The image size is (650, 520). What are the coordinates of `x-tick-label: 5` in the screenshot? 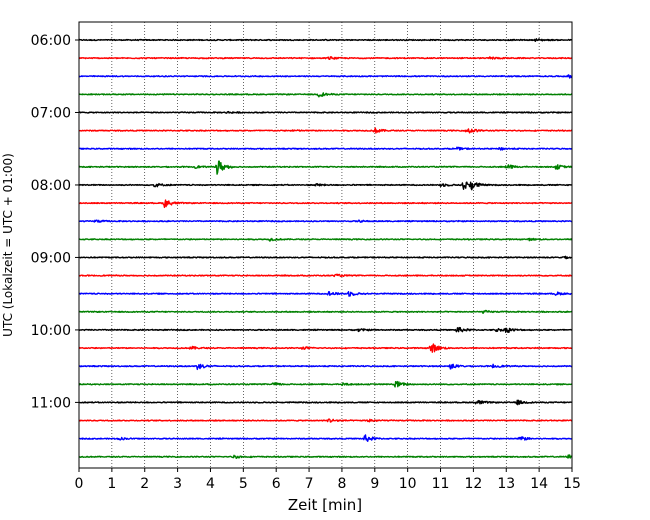 It's located at (243, 484).